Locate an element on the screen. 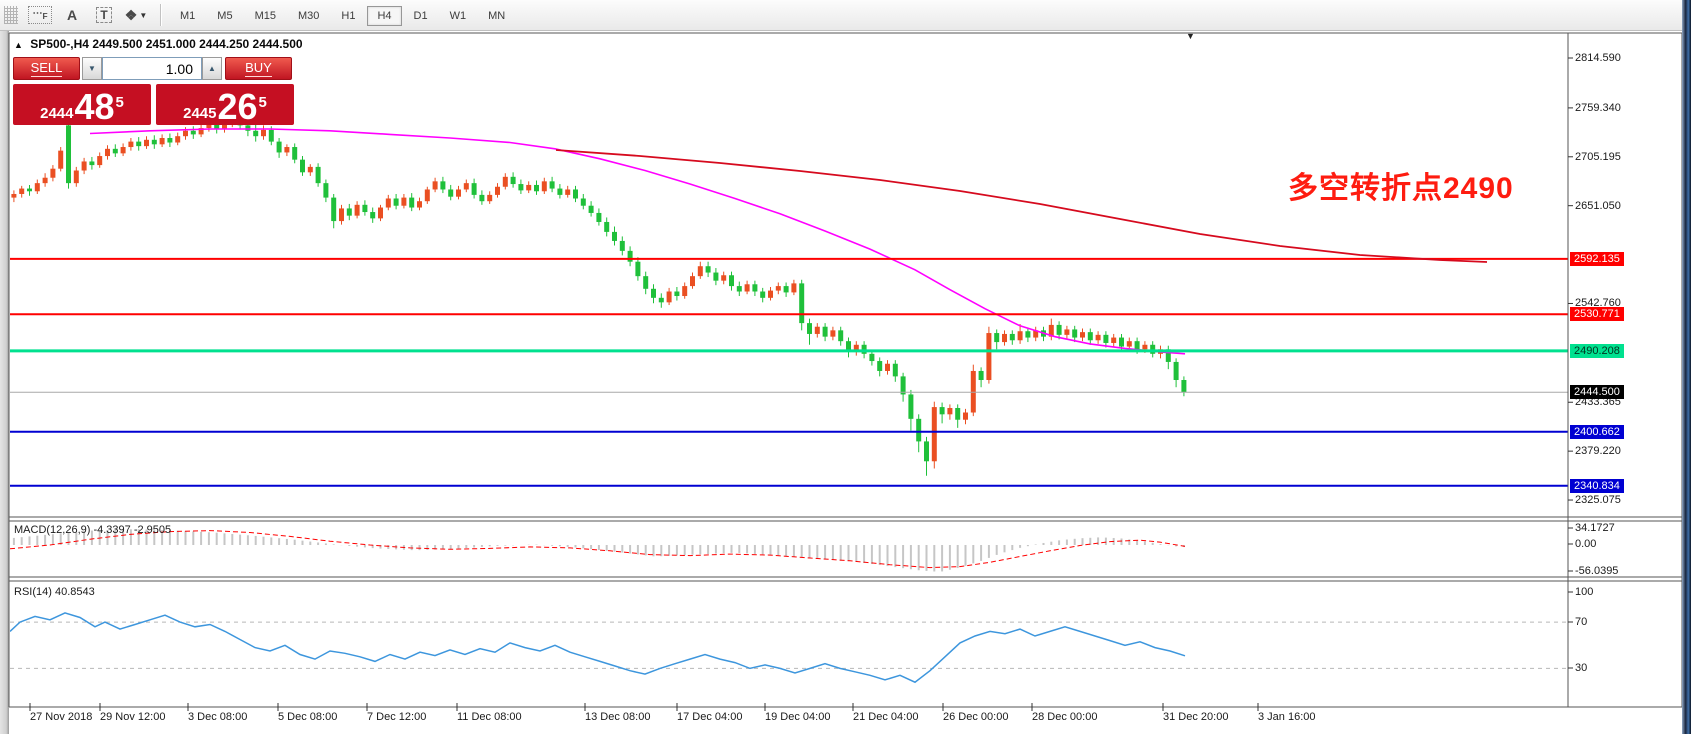  collapse-arrow-icon: ▲ is located at coordinates (18, 45).